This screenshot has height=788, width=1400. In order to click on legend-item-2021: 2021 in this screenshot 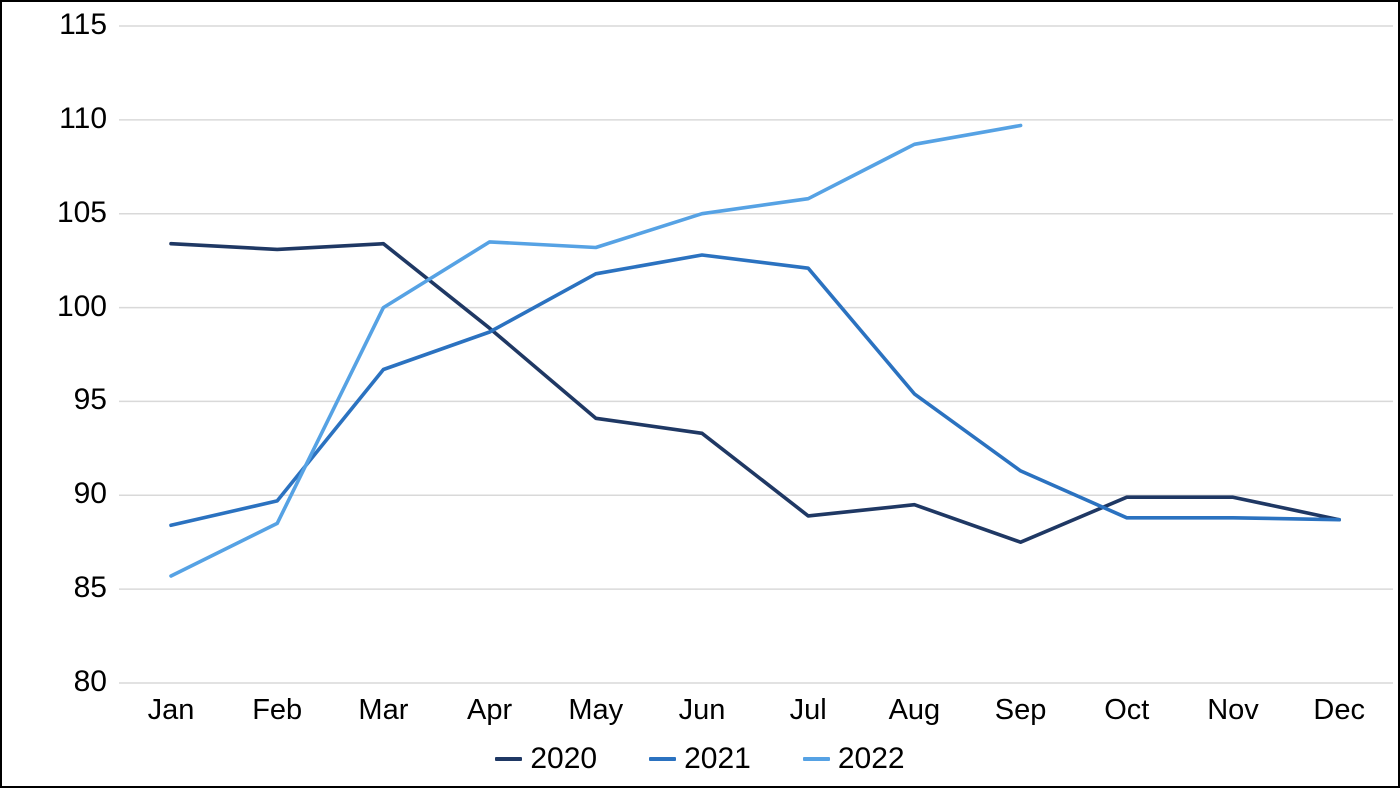, I will do `click(700, 759)`.